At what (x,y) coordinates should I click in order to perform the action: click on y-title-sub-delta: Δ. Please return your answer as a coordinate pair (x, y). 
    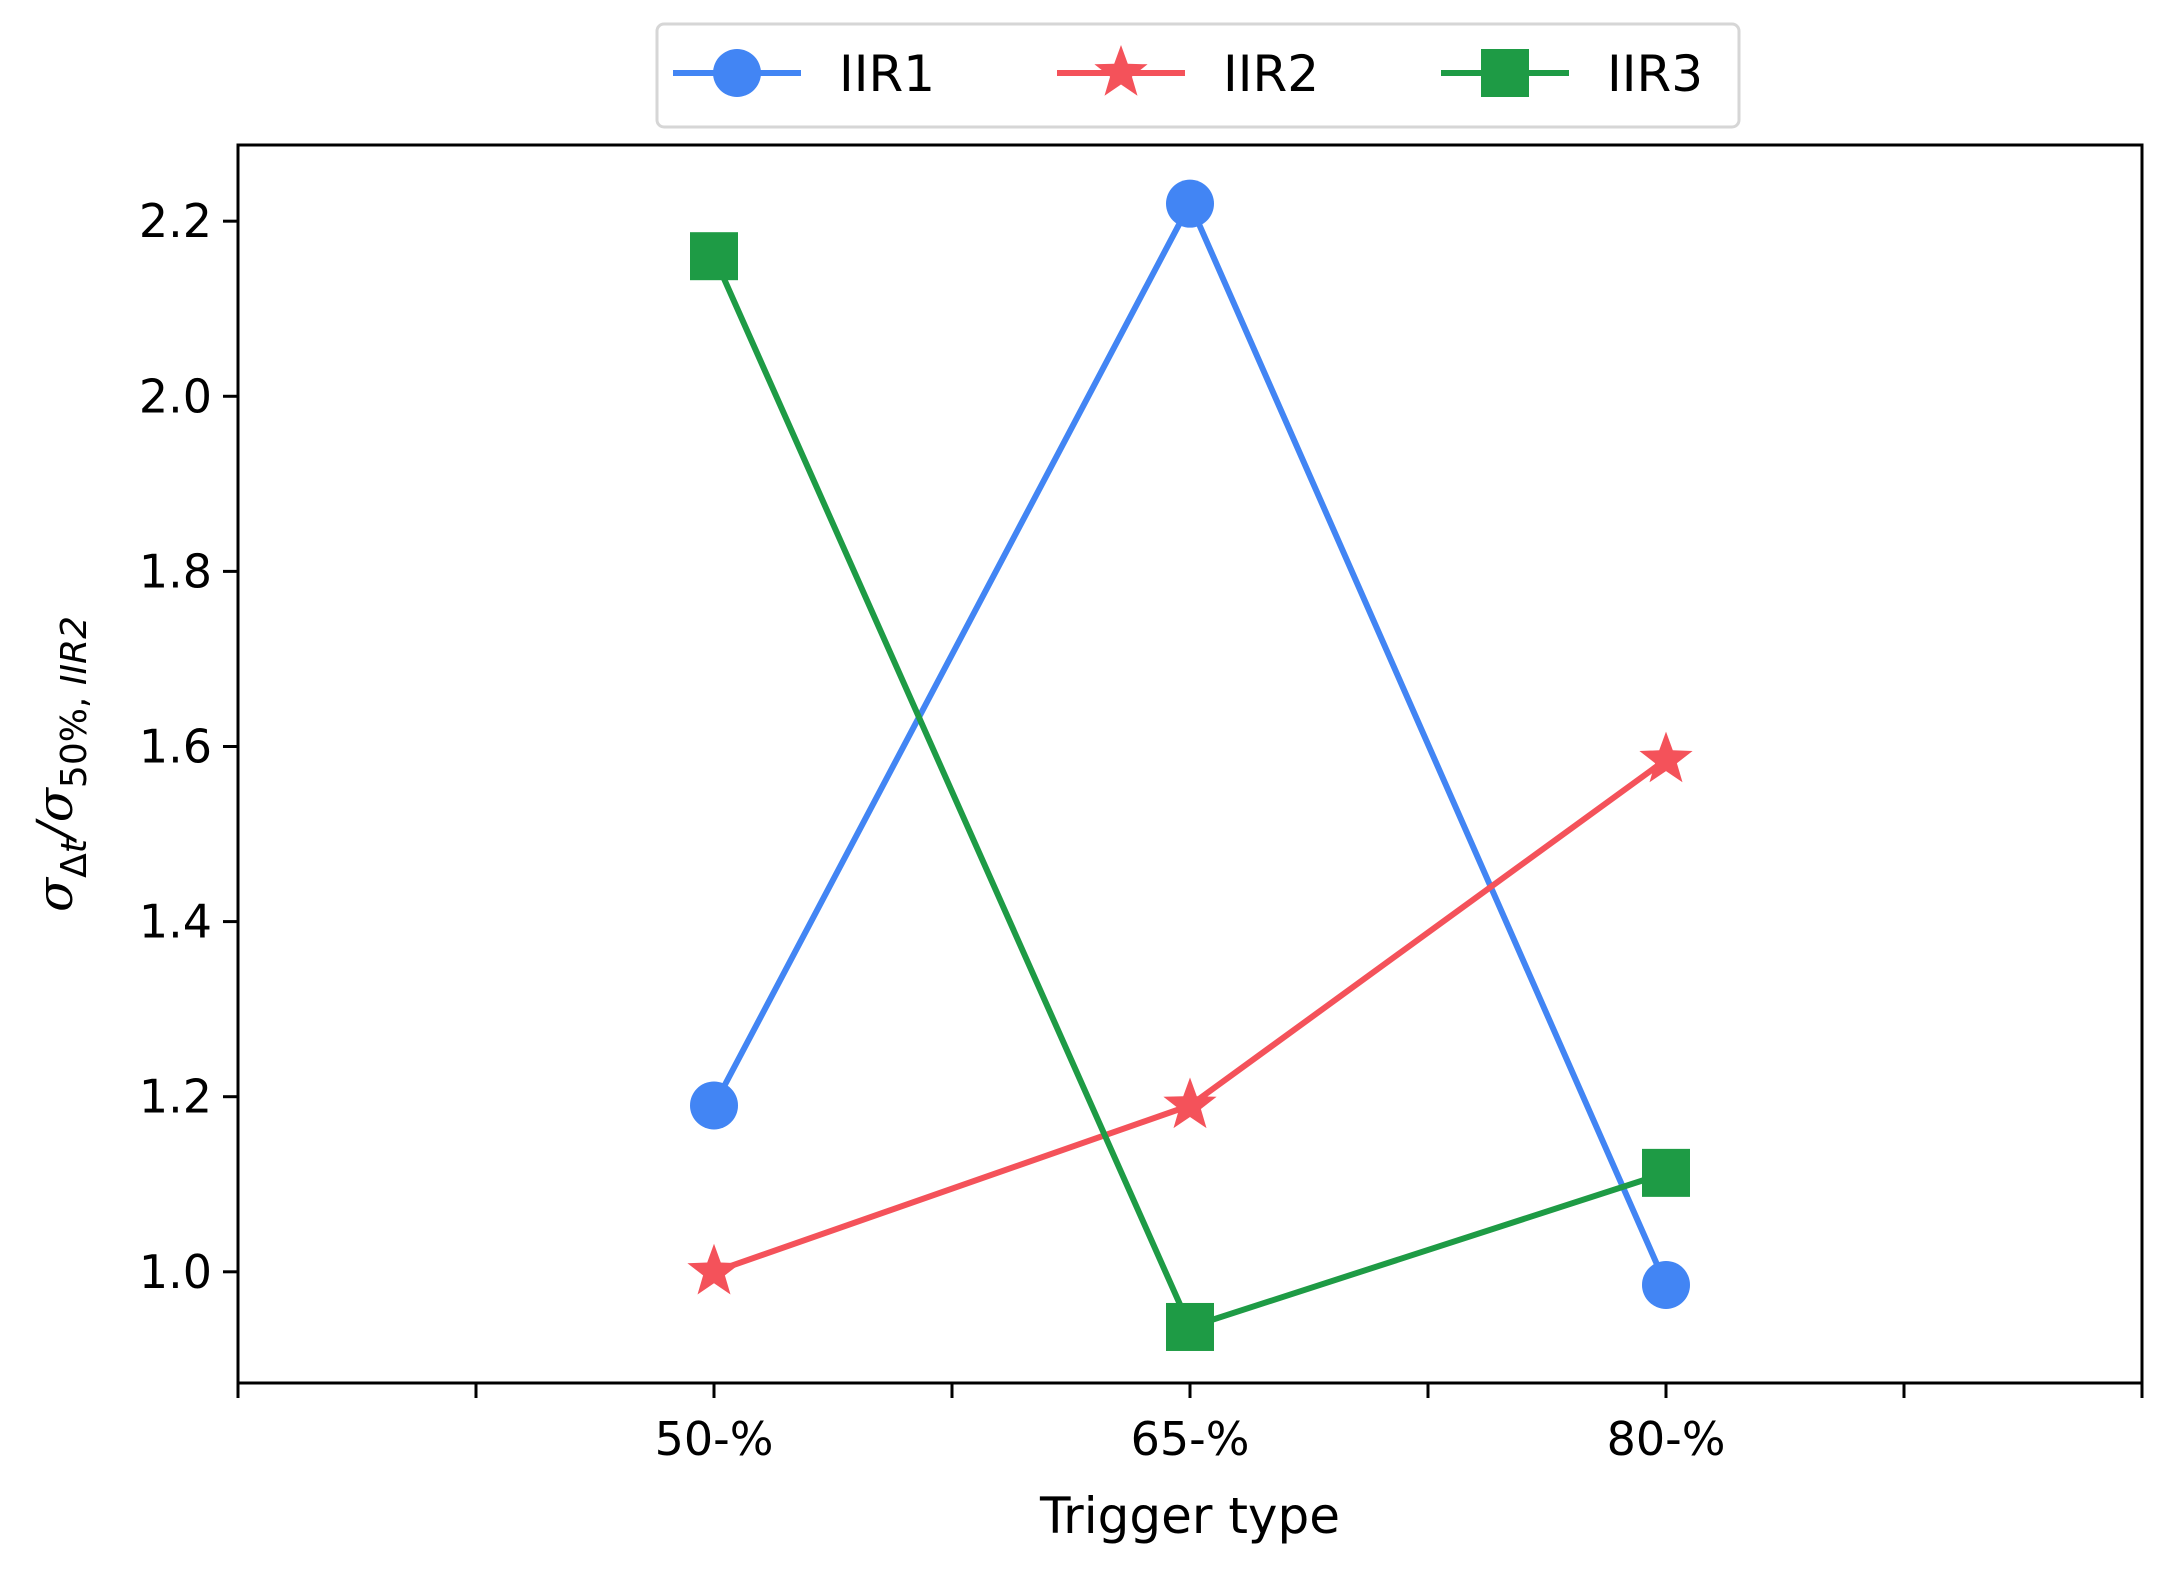
    Looking at the image, I should click on (74, 865).